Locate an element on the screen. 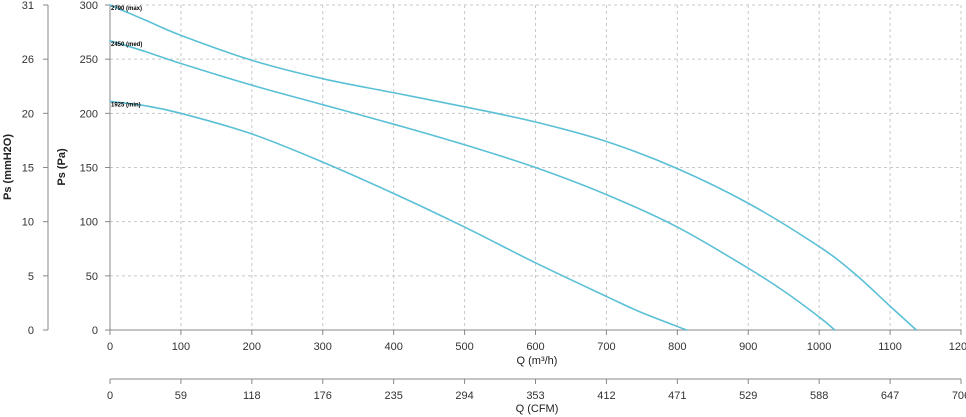 The image size is (966, 417). y2-tick-label: 10 is located at coordinates (28, 223).